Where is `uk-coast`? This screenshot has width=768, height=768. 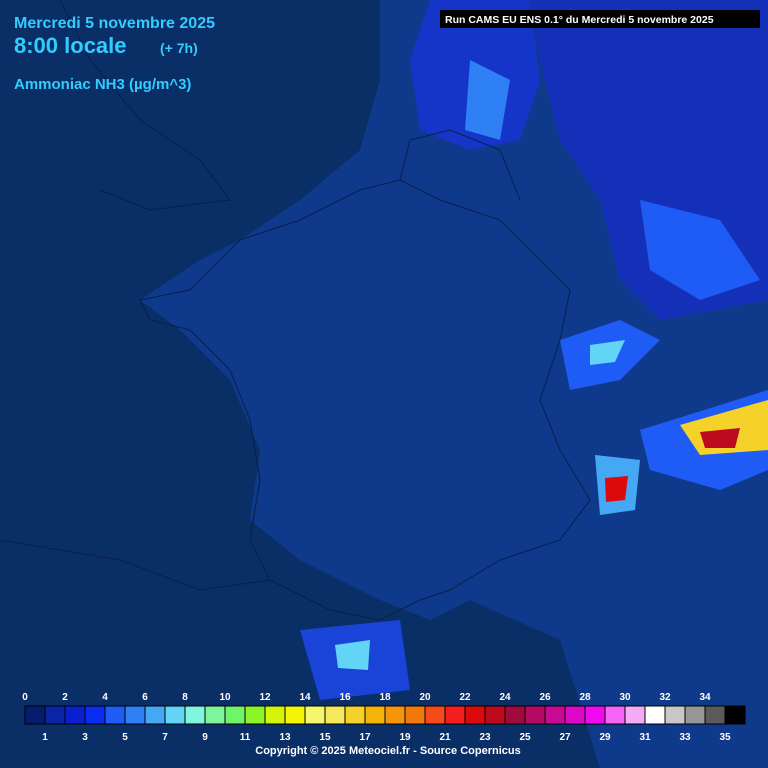
uk-coast is located at coordinates (145, 105).